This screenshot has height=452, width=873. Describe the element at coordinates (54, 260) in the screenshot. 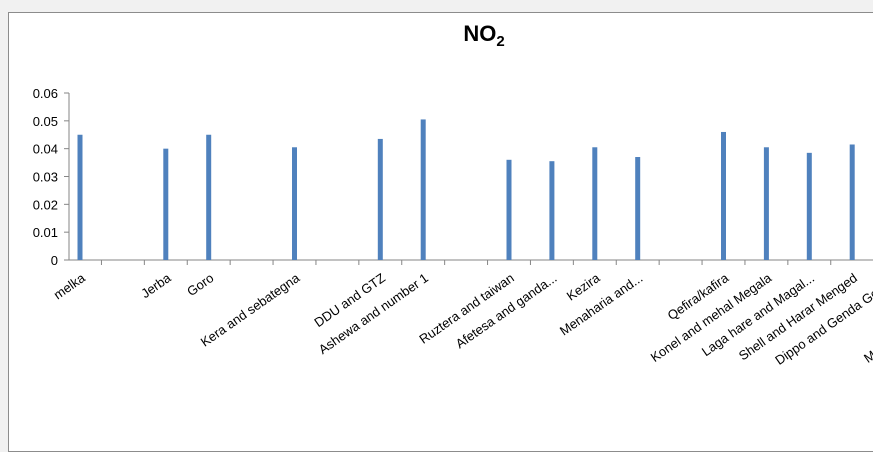

I see `y-tick-label: 0` at that location.